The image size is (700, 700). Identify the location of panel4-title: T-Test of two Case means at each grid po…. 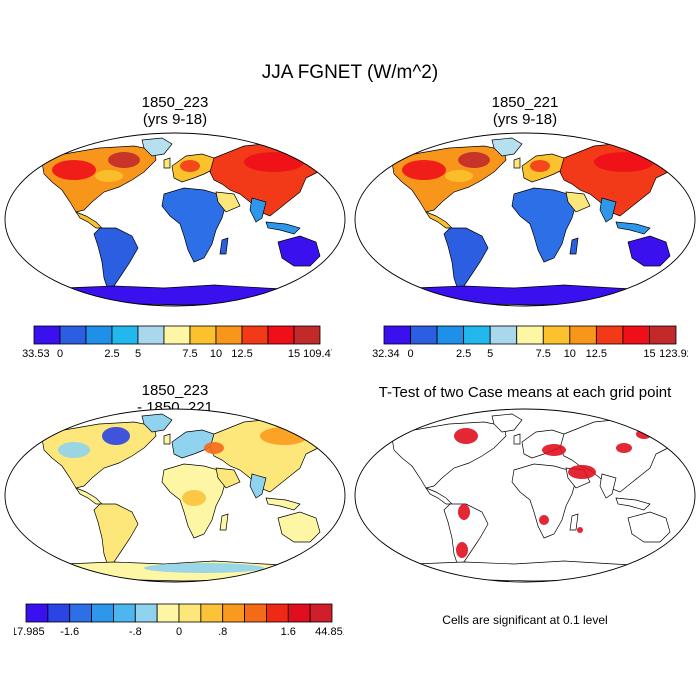
(525, 392).